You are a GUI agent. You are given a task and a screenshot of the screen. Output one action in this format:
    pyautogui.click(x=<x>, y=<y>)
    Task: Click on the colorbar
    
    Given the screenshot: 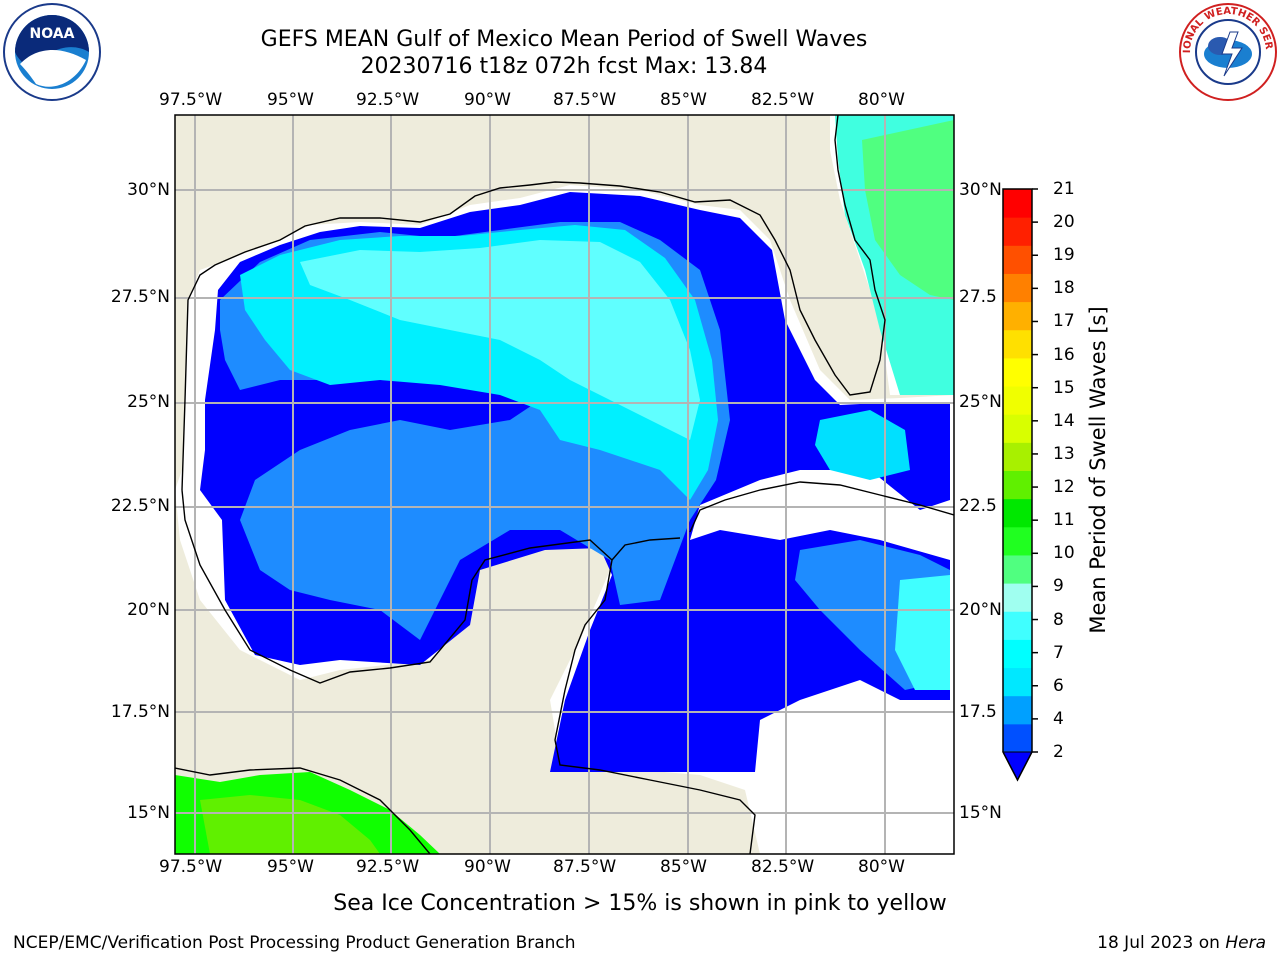 What is the action you would take?
    pyautogui.click(x=1020, y=485)
    